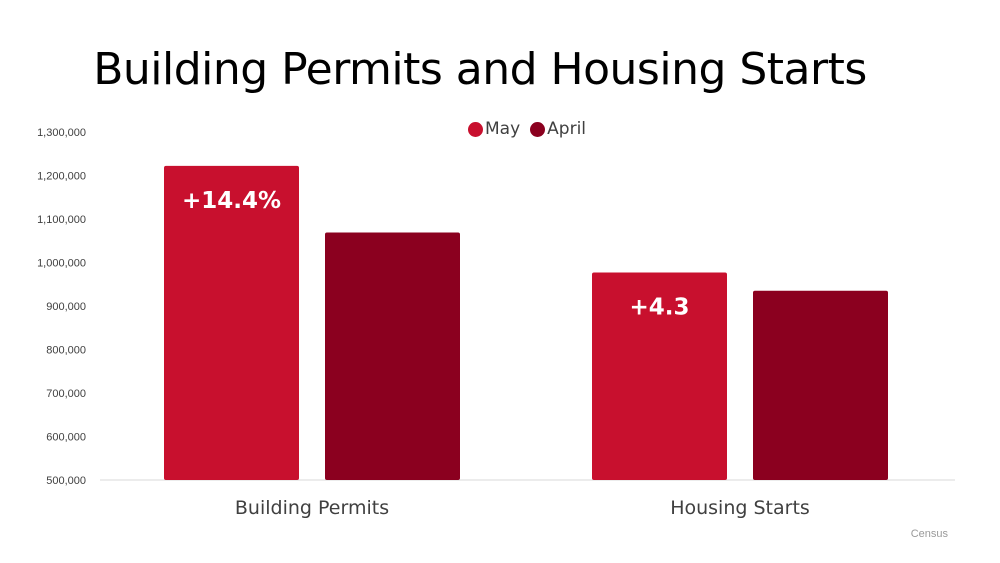 The width and height of the screenshot is (1000, 563). Describe the element at coordinates (659, 308) in the screenshot. I see `data-label: +4.3` at that location.